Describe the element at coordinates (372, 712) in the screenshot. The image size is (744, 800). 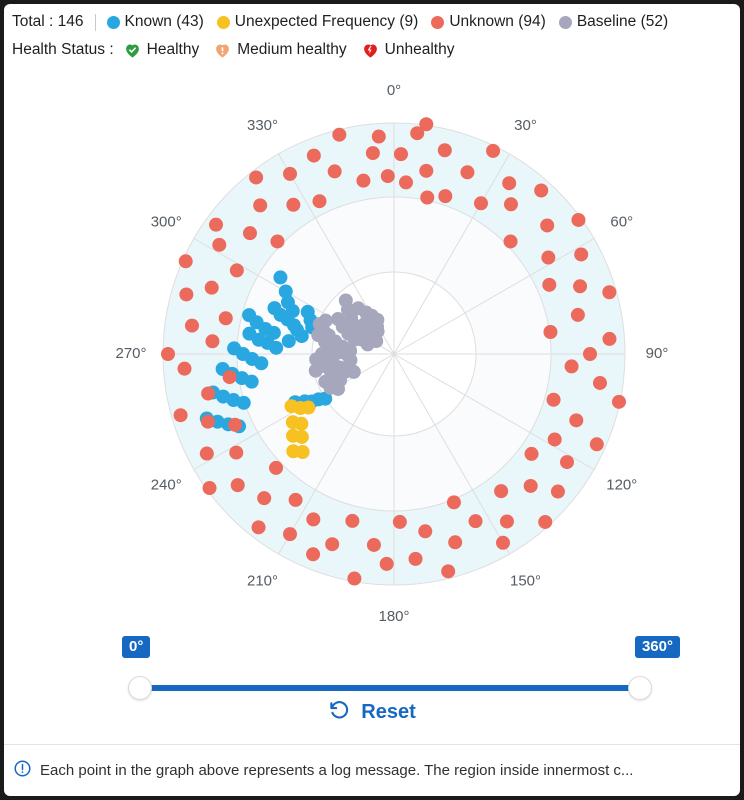
I see `reset-button: Reset` at that location.